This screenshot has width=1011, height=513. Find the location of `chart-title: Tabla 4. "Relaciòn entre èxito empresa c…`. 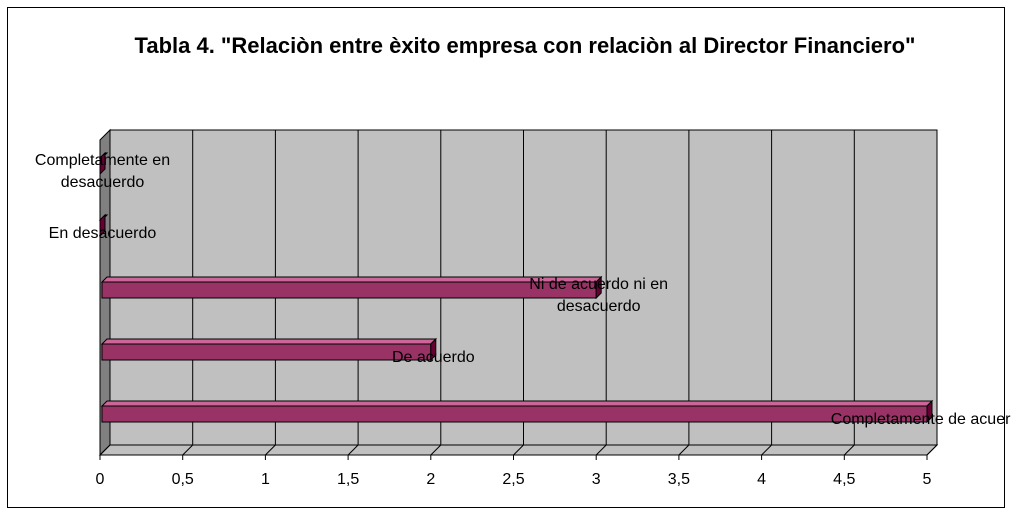

chart-title: Tabla 4. "Relaciòn entre èxito empresa c… is located at coordinates (525, 45).